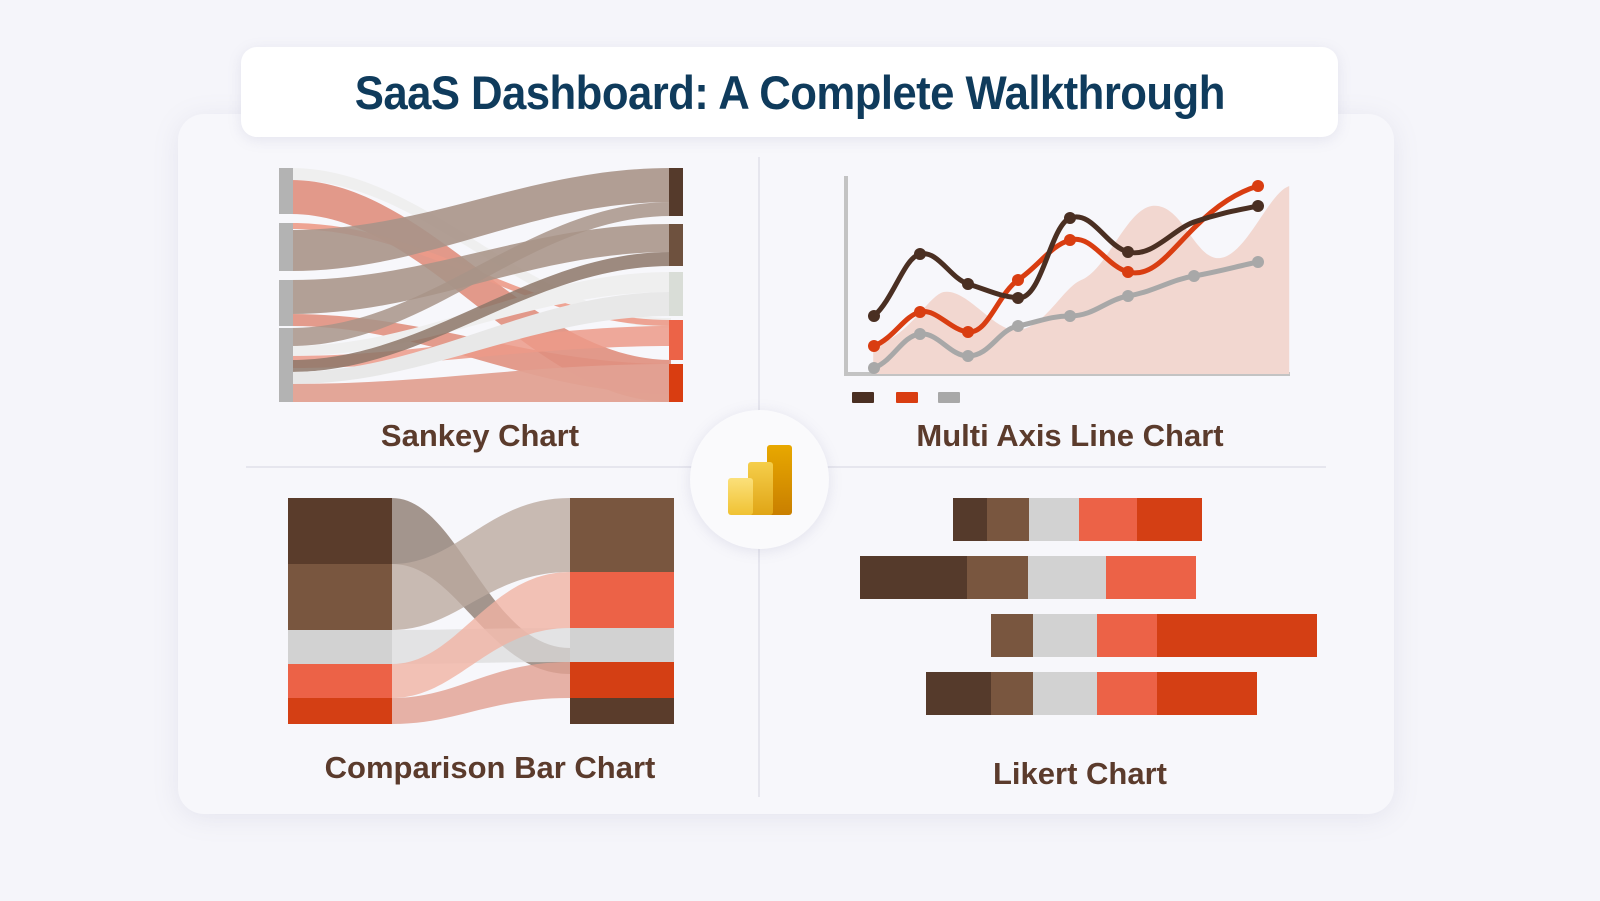  I want to click on likert-chart-label: Likert Chart, so click(1080, 773).